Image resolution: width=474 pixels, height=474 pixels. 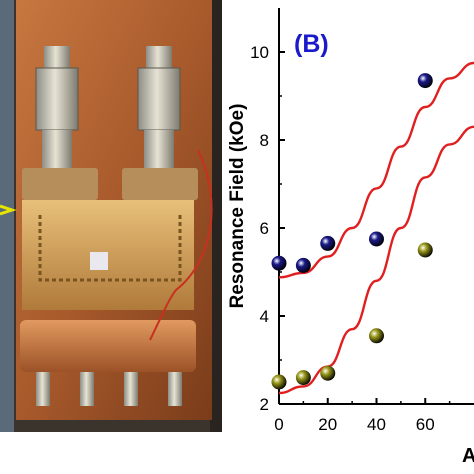 I want to click on left-sma-connector, so click(x=57, y=108).